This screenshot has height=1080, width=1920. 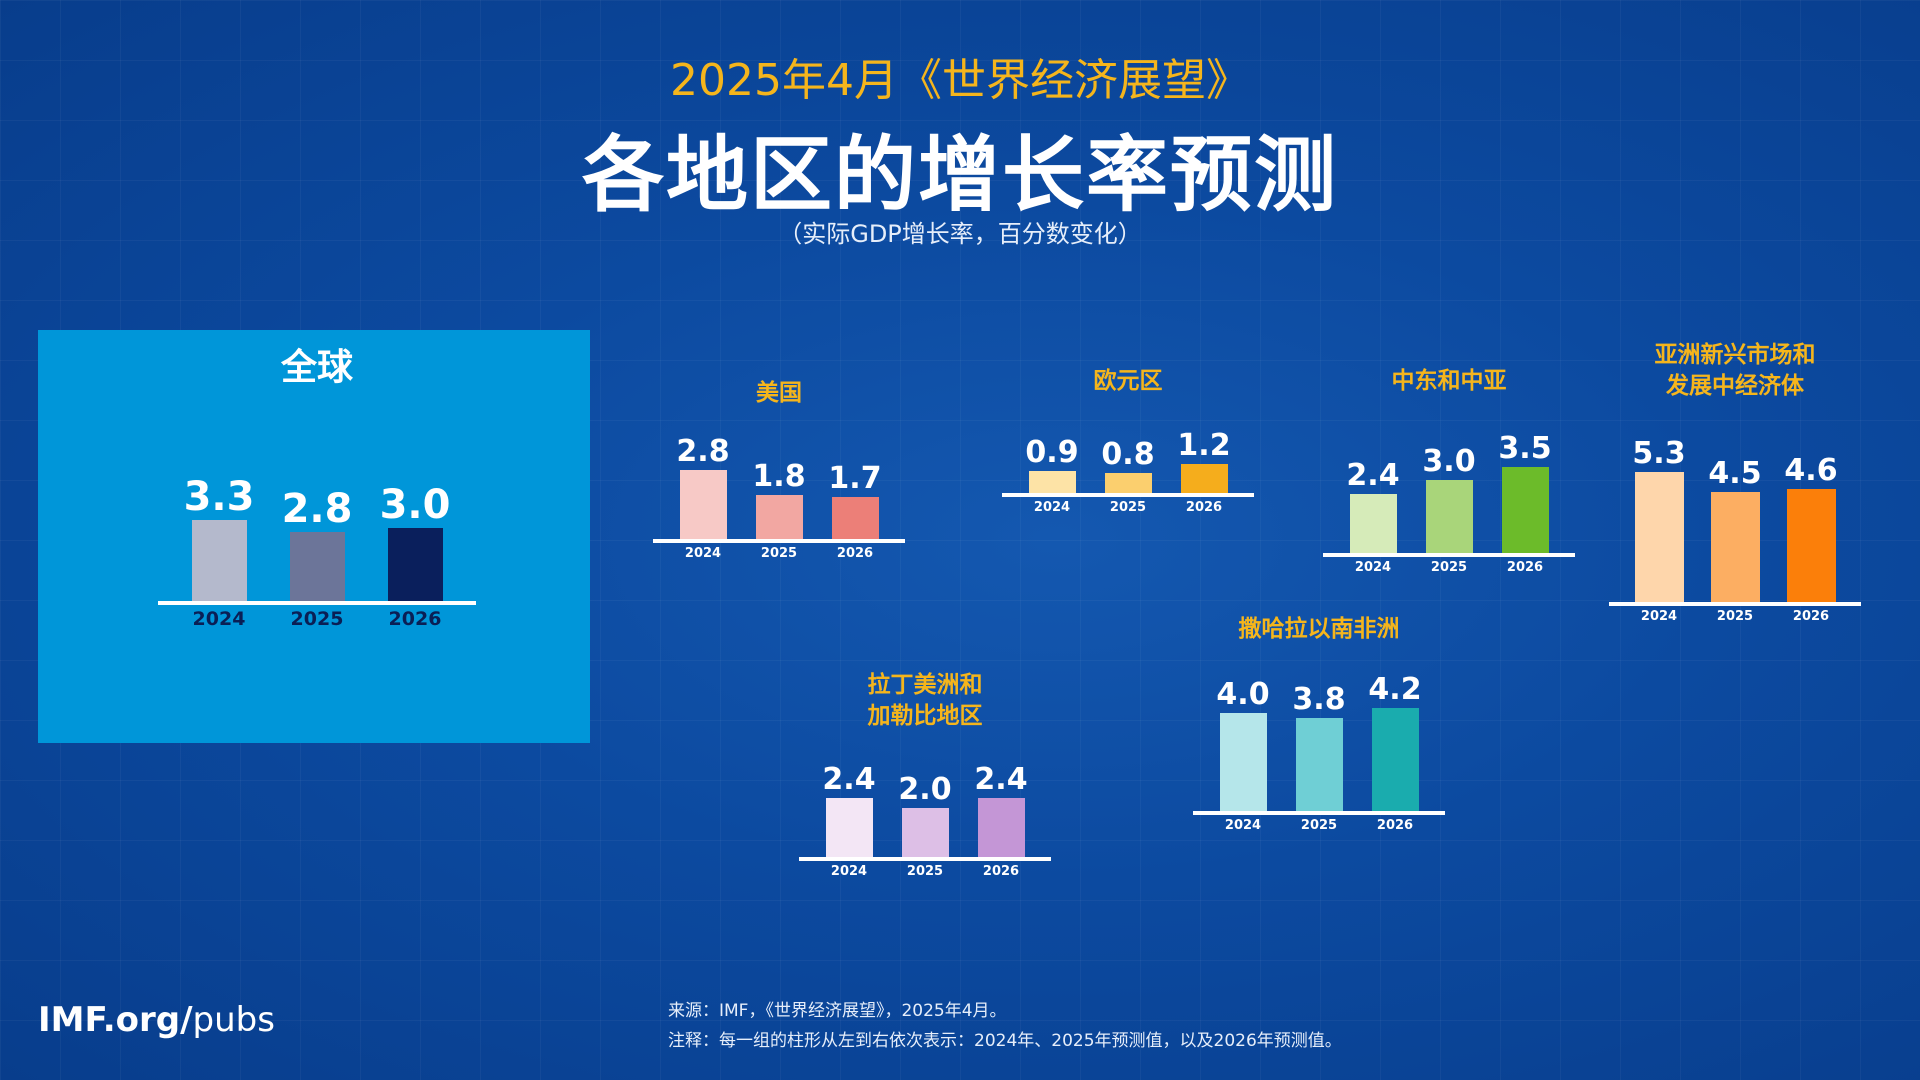 What do you see at coordinates (1204, 445) in the screenshot?
I see `data-label: 1.2` at bounding box center [1204, 445].